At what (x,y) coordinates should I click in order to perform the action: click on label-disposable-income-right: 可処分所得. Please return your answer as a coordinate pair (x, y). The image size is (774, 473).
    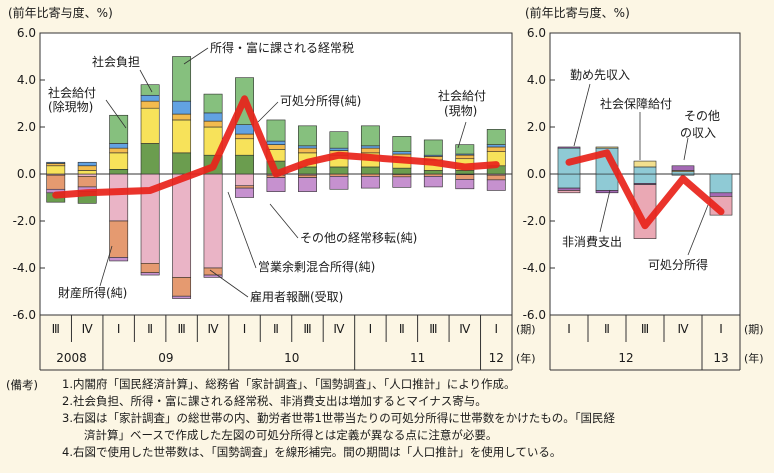
    Looking at the image, I should click on (678, 264).